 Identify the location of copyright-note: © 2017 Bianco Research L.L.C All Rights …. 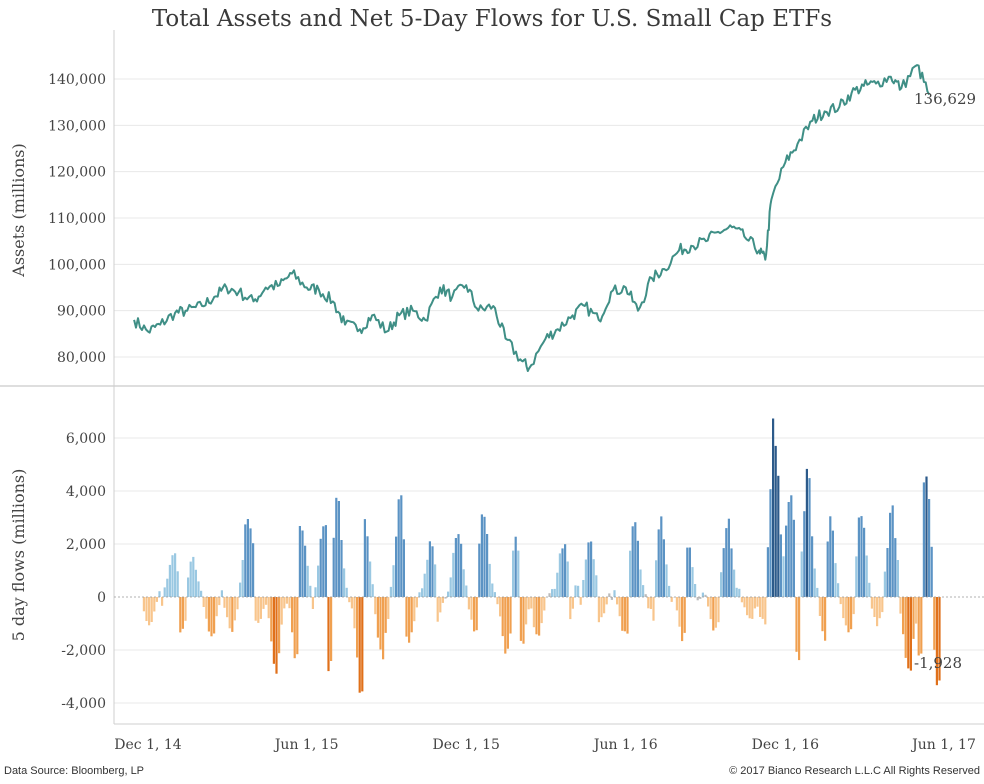
(854, 771).